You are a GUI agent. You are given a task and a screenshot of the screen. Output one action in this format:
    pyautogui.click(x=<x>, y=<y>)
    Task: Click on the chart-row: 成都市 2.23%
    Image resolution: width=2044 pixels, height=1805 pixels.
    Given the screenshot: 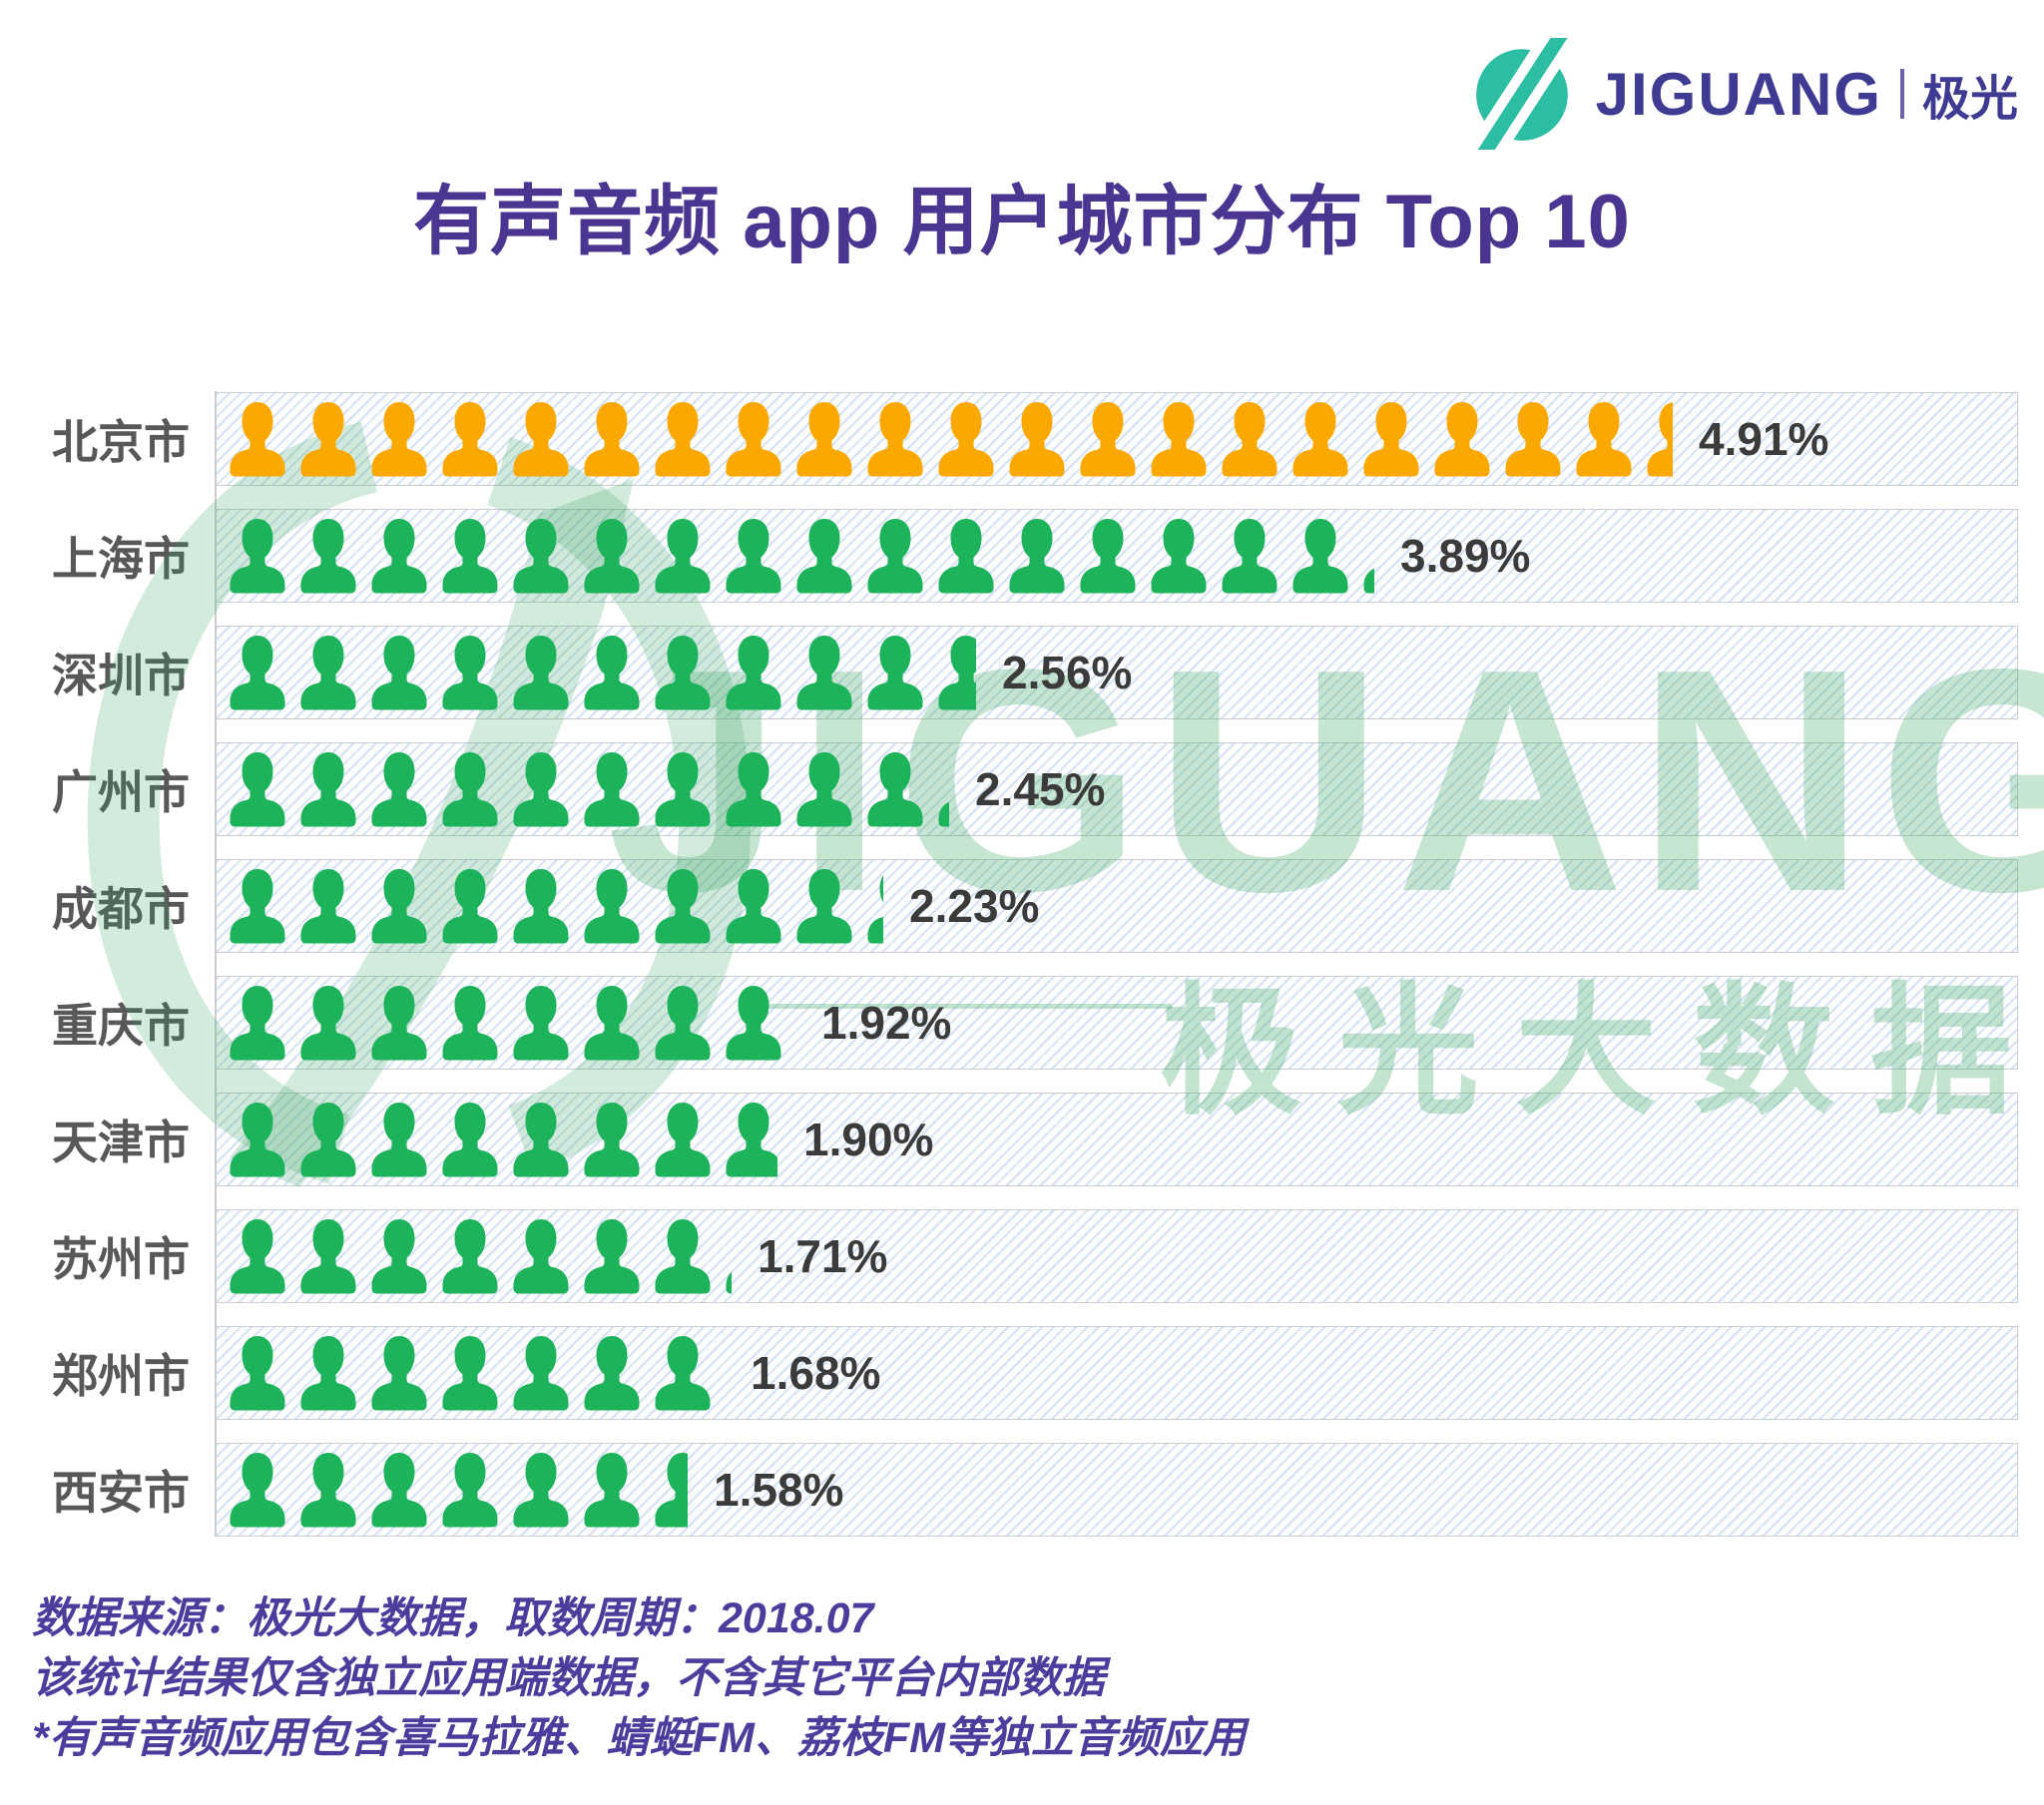 What is the action you would take?
    pyautogui.click(x=1022, y=906)
    